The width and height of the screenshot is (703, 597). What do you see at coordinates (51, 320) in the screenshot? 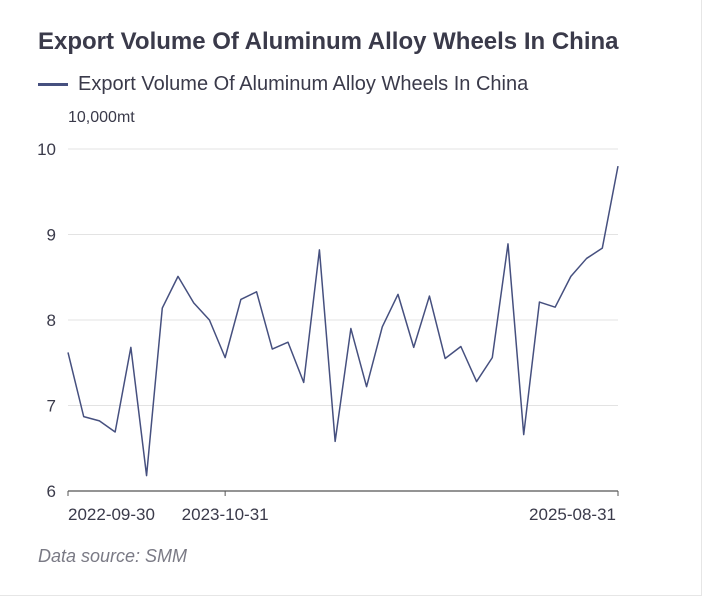
I see `y-tick-label: 8` at bounding box center [51, 320].